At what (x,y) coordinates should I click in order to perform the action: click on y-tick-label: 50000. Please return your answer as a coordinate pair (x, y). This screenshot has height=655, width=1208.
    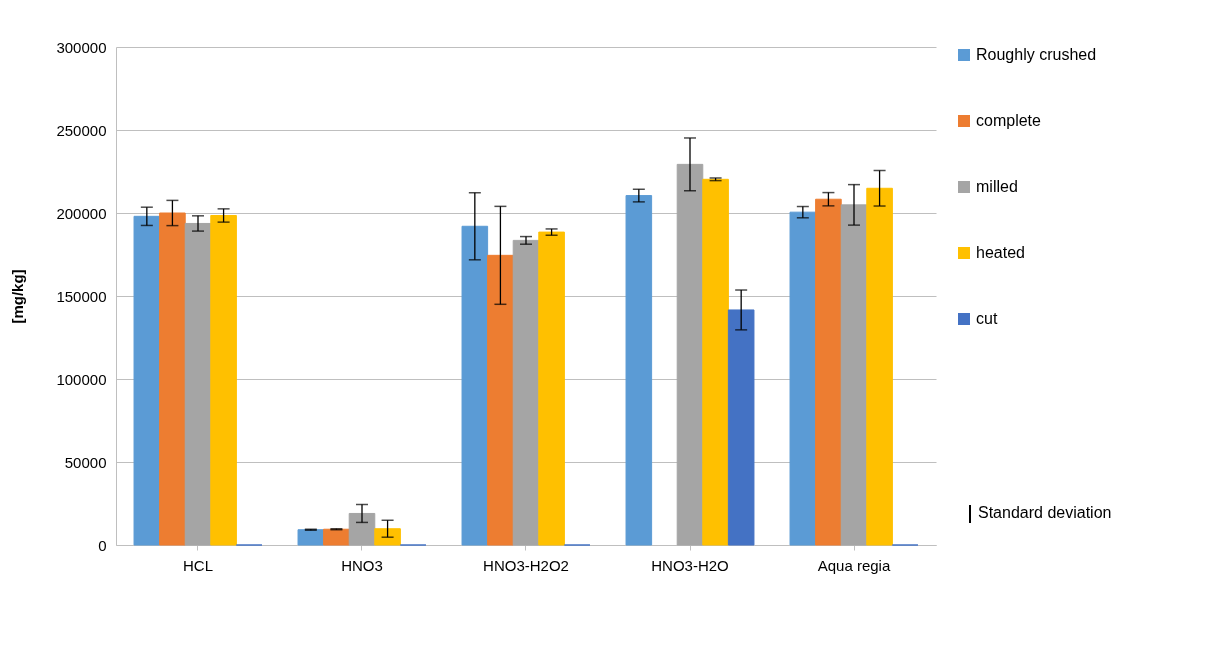
    Looking at the image, I should click on (85, 462).